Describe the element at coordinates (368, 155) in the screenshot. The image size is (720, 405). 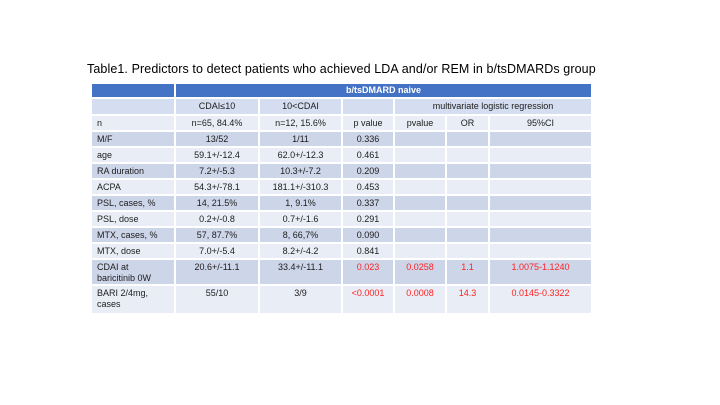
I see `table-cell: 0.461` at that location.